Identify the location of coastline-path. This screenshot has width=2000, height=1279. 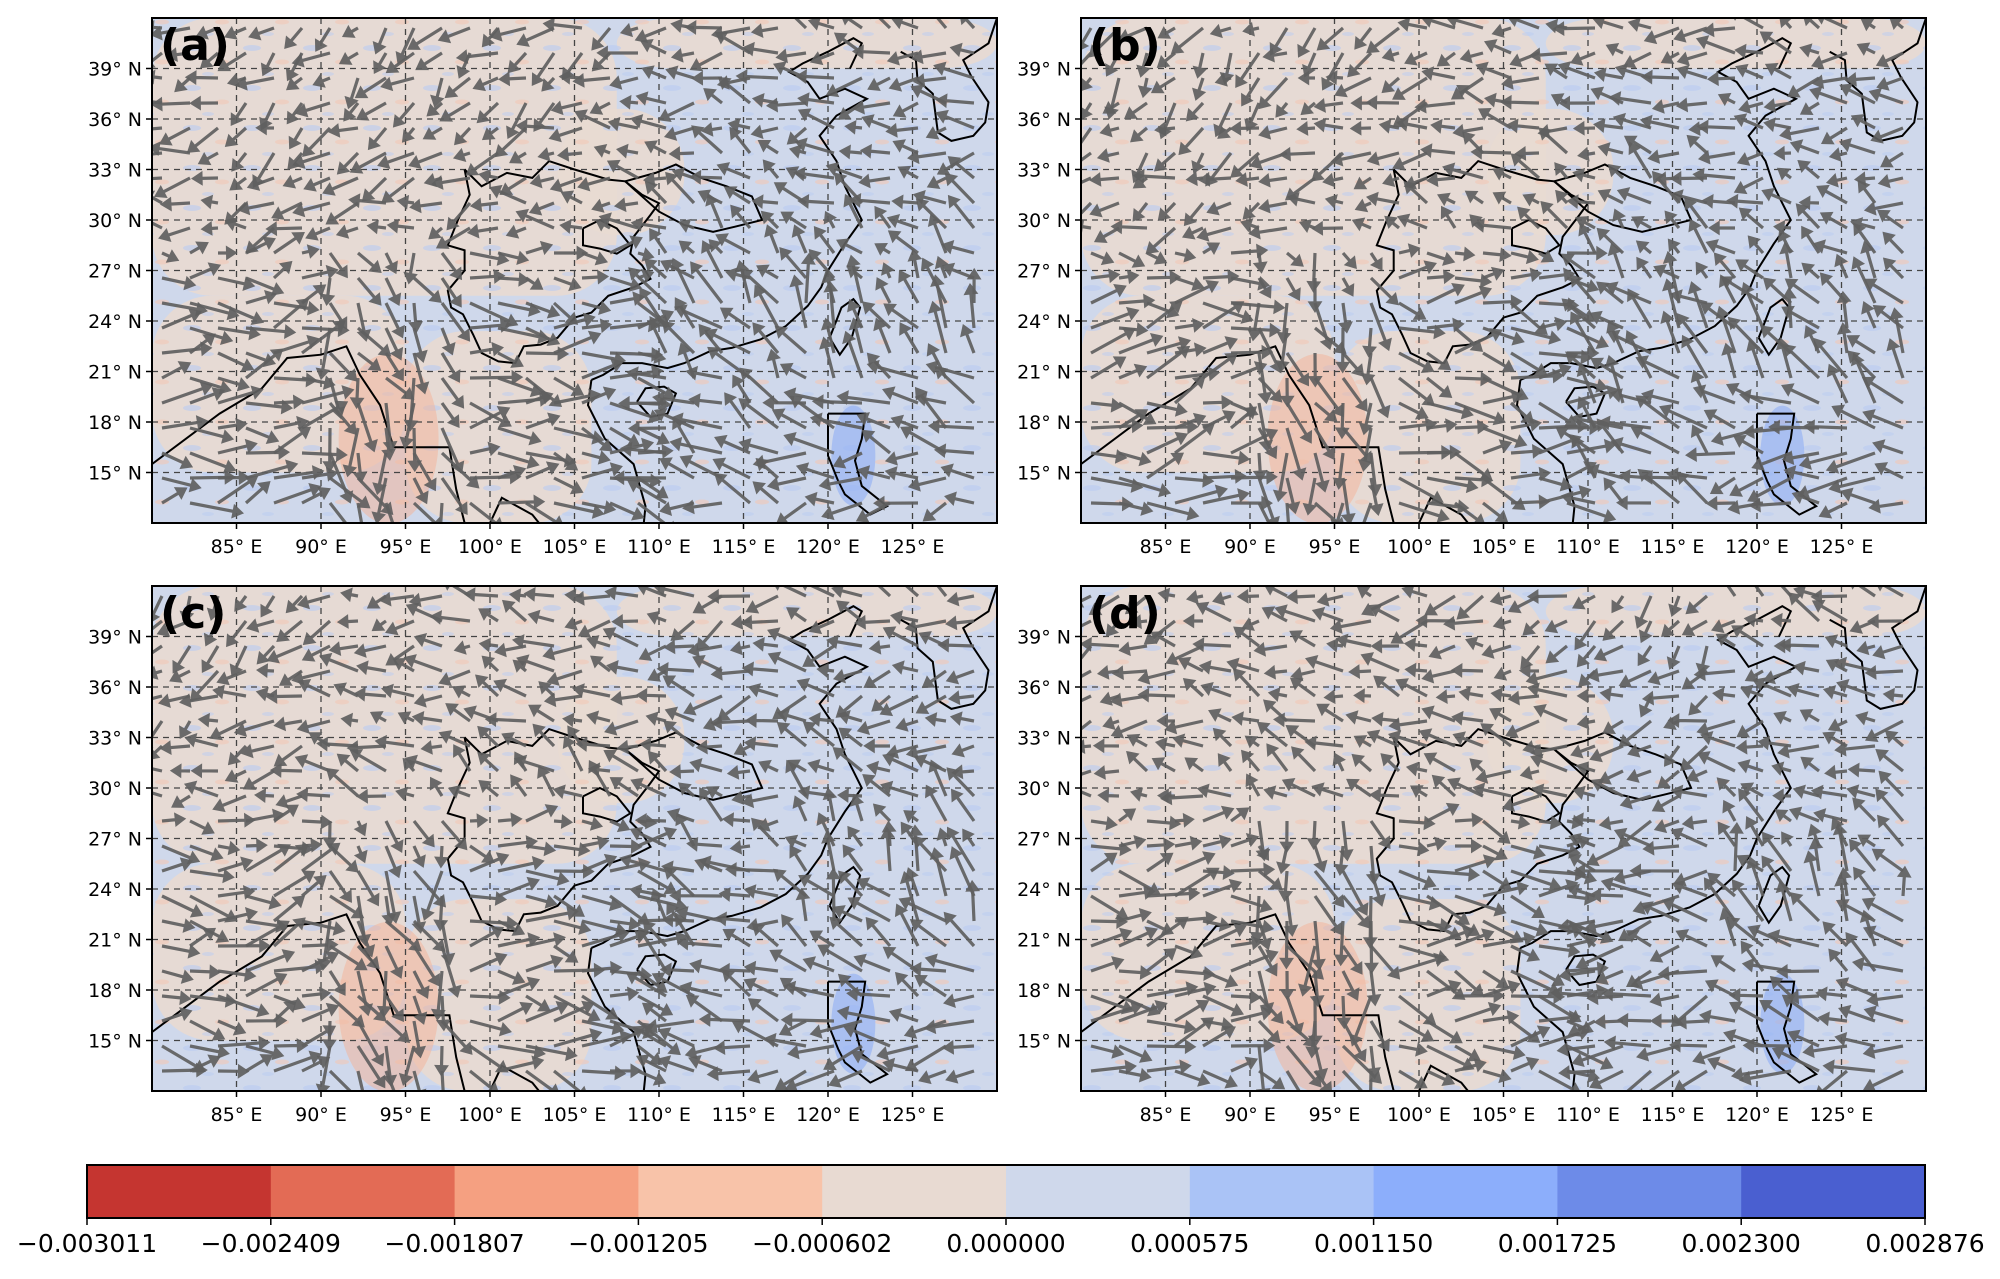
(845, 327).